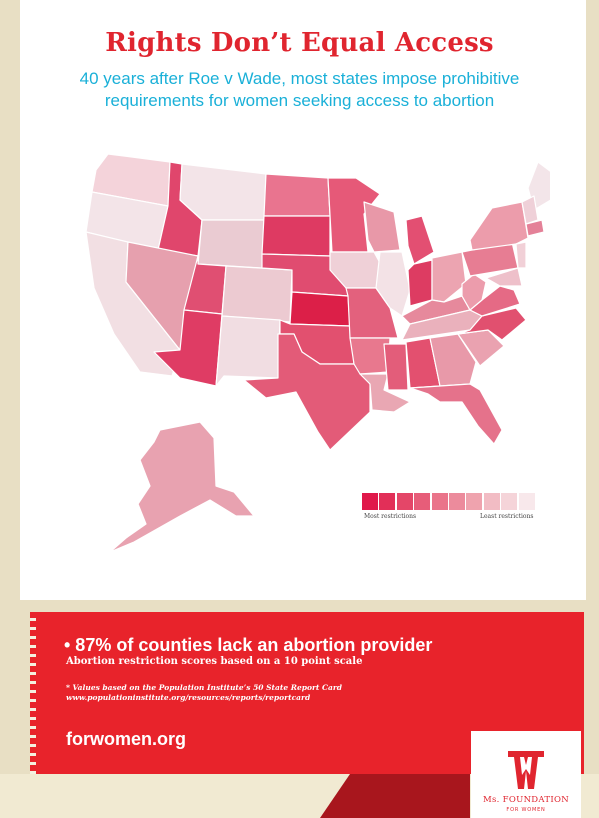 This screenshot has height=818, width=599. What do you see at coordinates (248, 351) in the screenshot?
I see `state-new-mexico` at bounding box center [248, 351].